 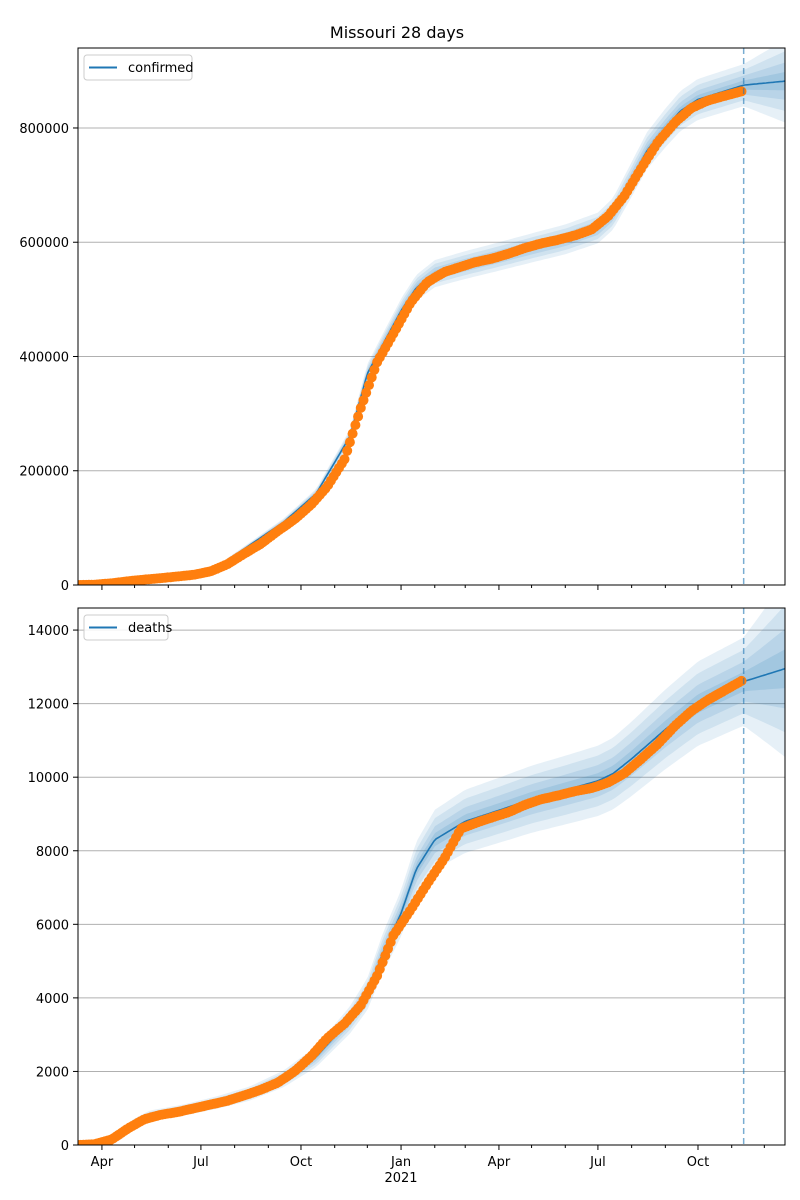 I want to click on x-year-label: 2021, so click(x=400, y=1178).